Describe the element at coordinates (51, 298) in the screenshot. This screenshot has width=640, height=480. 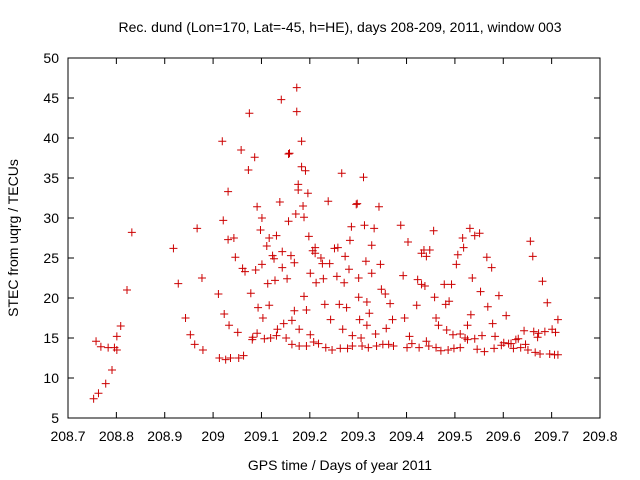
I see `y-tick-label: 20` at that location.